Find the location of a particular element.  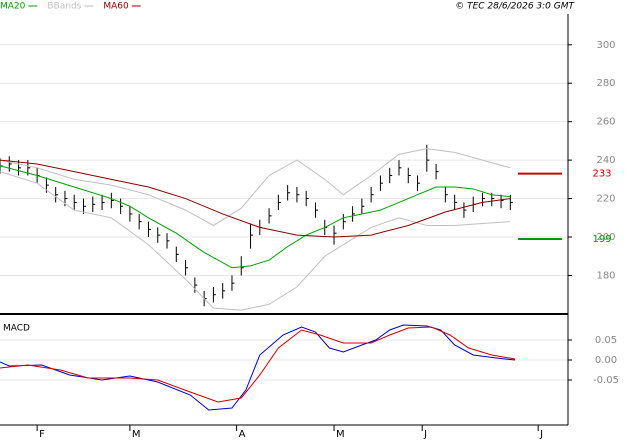

y-tick-label: 280 is located at coordinates (605, 83).